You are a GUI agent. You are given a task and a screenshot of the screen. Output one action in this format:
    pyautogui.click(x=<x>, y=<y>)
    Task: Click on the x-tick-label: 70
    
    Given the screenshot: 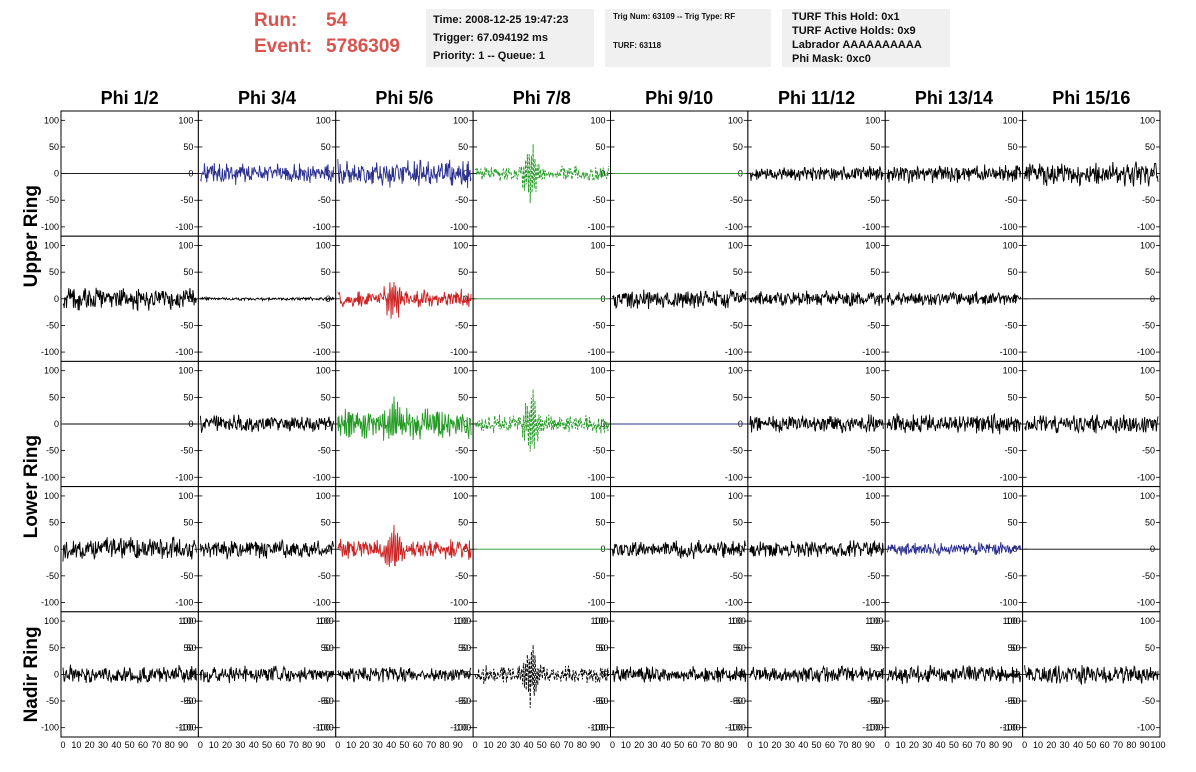 What is the action you would take?
    pyautogui.click(x=1118, y=745)
    